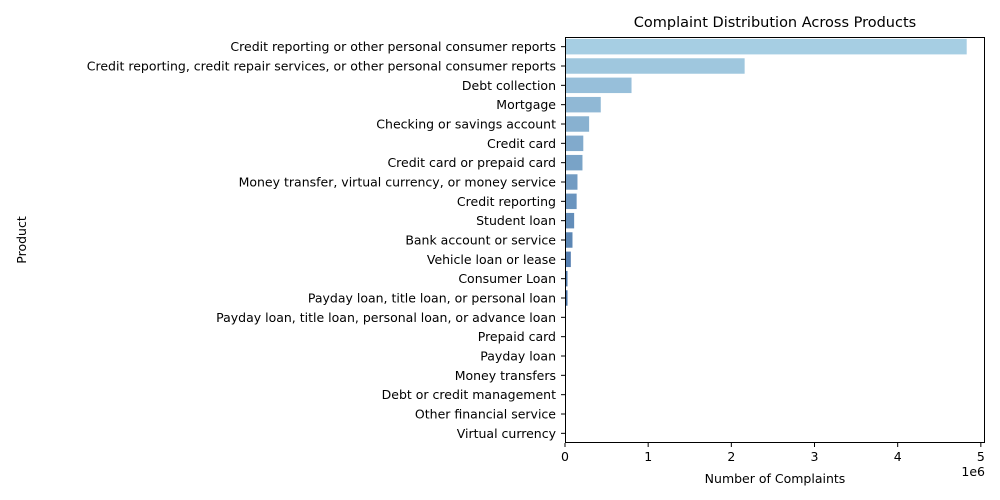  Describe the element at coordinates (507, 278) in the screenshot. I see `category-label: Consumer Loan` at that location.